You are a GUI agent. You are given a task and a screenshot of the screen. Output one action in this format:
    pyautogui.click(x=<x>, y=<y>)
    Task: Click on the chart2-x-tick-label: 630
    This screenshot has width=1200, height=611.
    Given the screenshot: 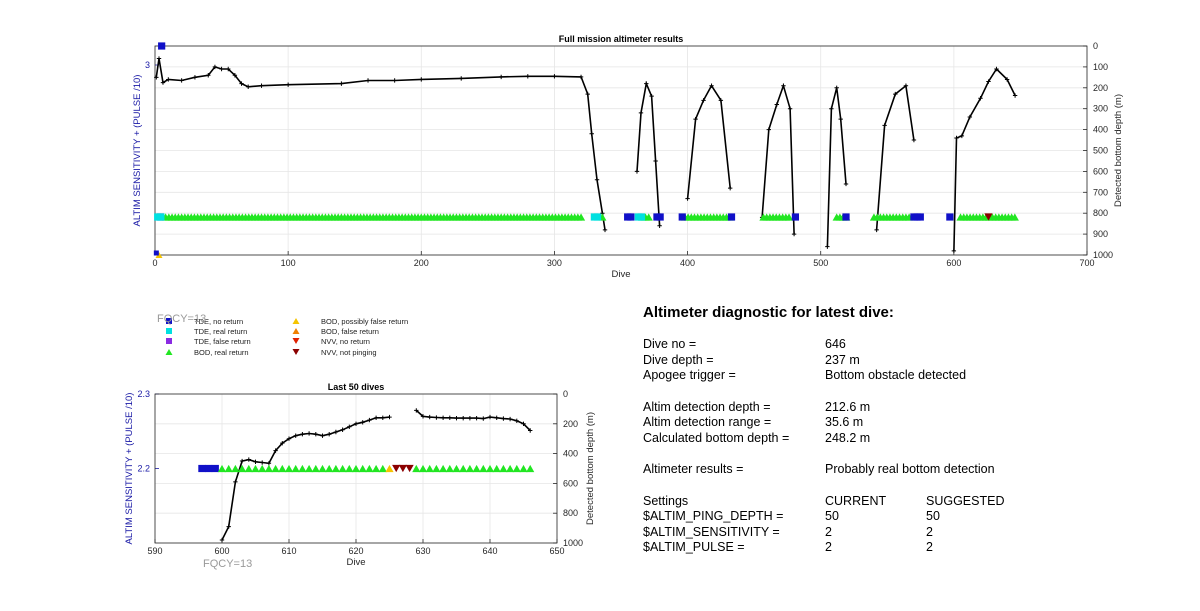 What is the action you would take?
    pyautogui.click(x=422, y=551)
    